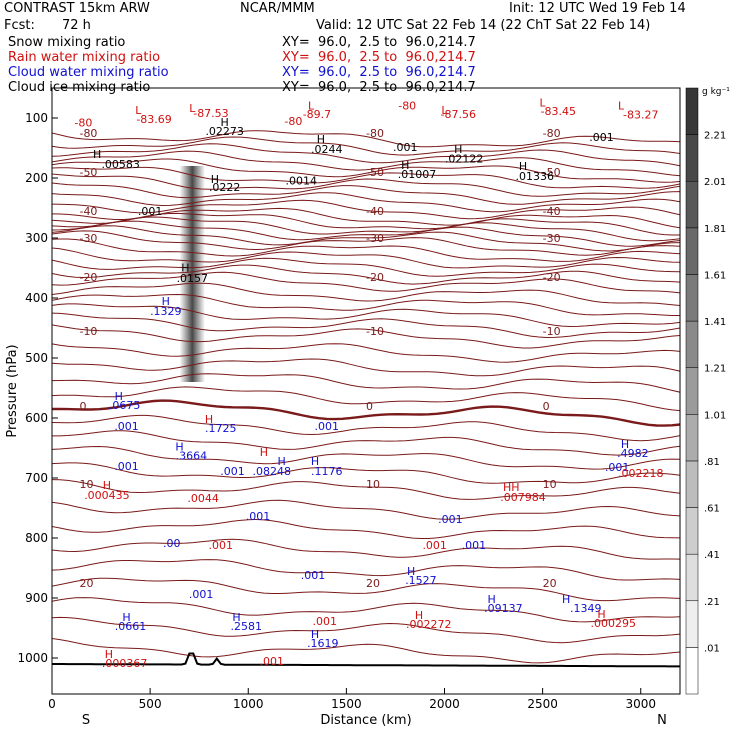  What do you see at coordinates (715, 136) in the screenshot?
I see `colorbar-label: 2.21` at bounding box center [715, 136].